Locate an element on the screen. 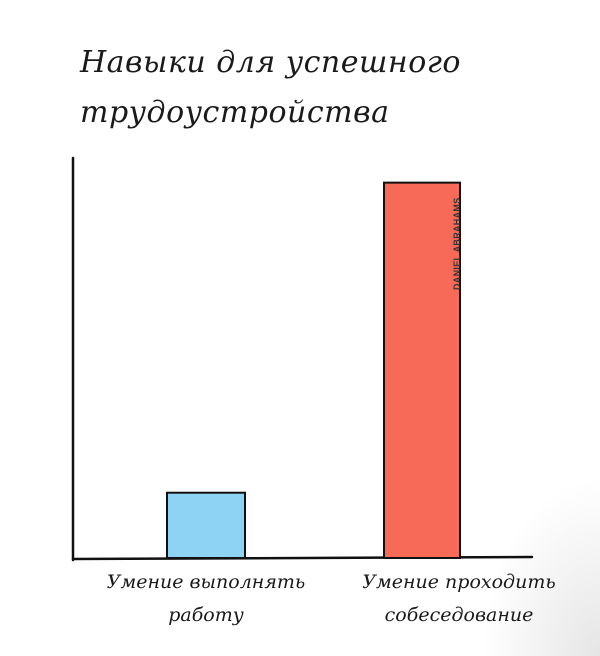 The width and height of the screenshot is (600, 656). chart-title: Навыки для успешного трудоустройства is located at coordinates (290, 88).